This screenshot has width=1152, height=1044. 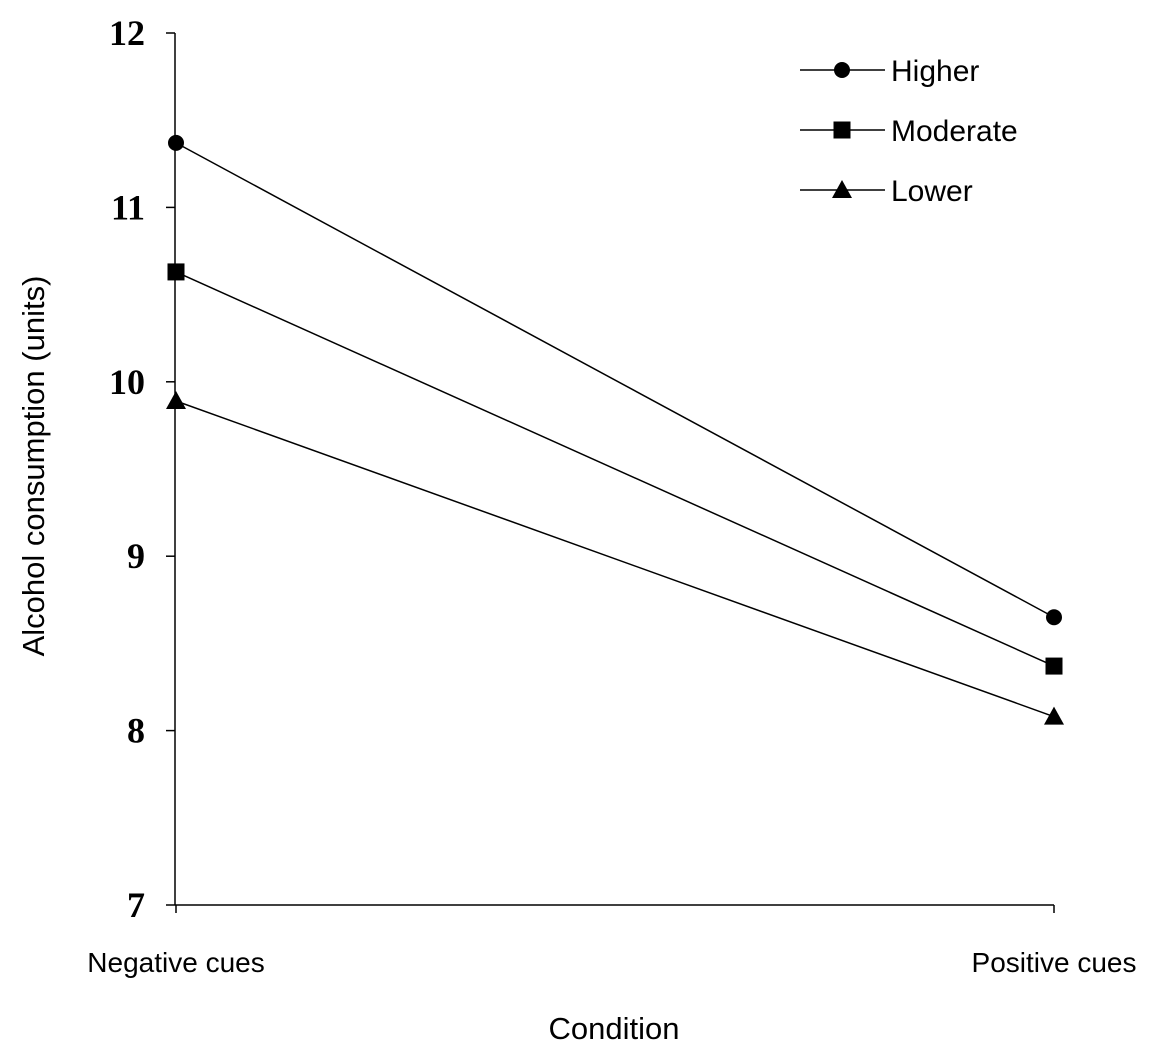 What do you see at coordinates (136, 731) in the screenshot?
I see `y-tick-label: 8` at bounding box center [136, 731].